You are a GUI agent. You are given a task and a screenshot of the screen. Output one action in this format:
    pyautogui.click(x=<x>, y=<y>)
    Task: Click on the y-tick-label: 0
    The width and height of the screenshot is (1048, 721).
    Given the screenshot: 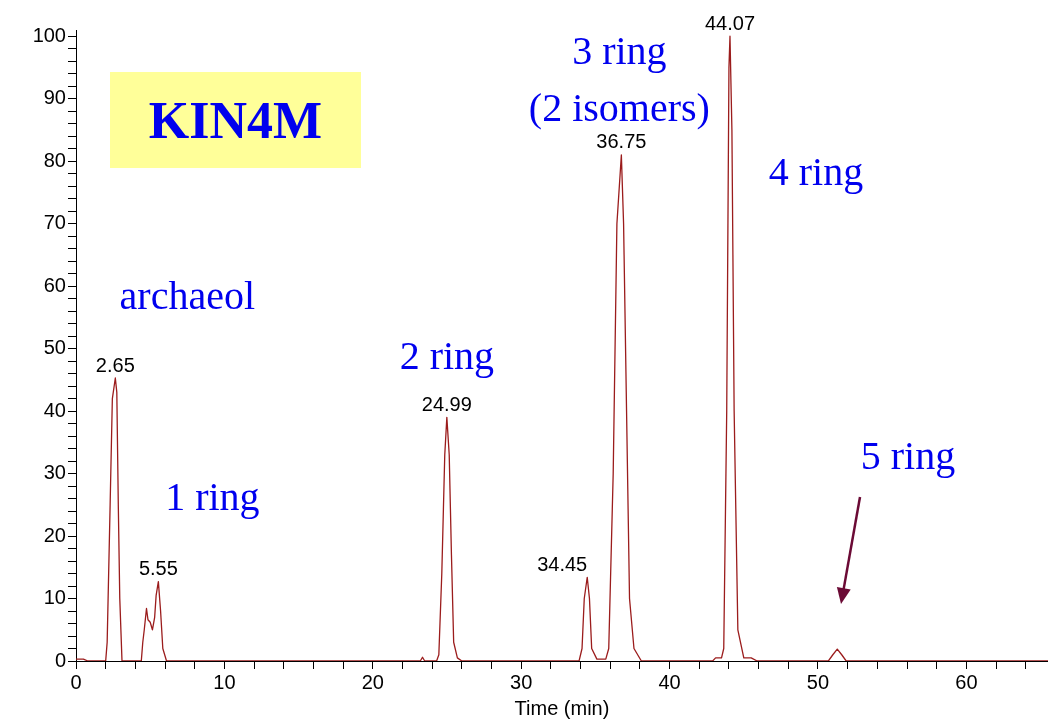 What is the action you would take?
    pyautogui.click(x=60, y=659)
    